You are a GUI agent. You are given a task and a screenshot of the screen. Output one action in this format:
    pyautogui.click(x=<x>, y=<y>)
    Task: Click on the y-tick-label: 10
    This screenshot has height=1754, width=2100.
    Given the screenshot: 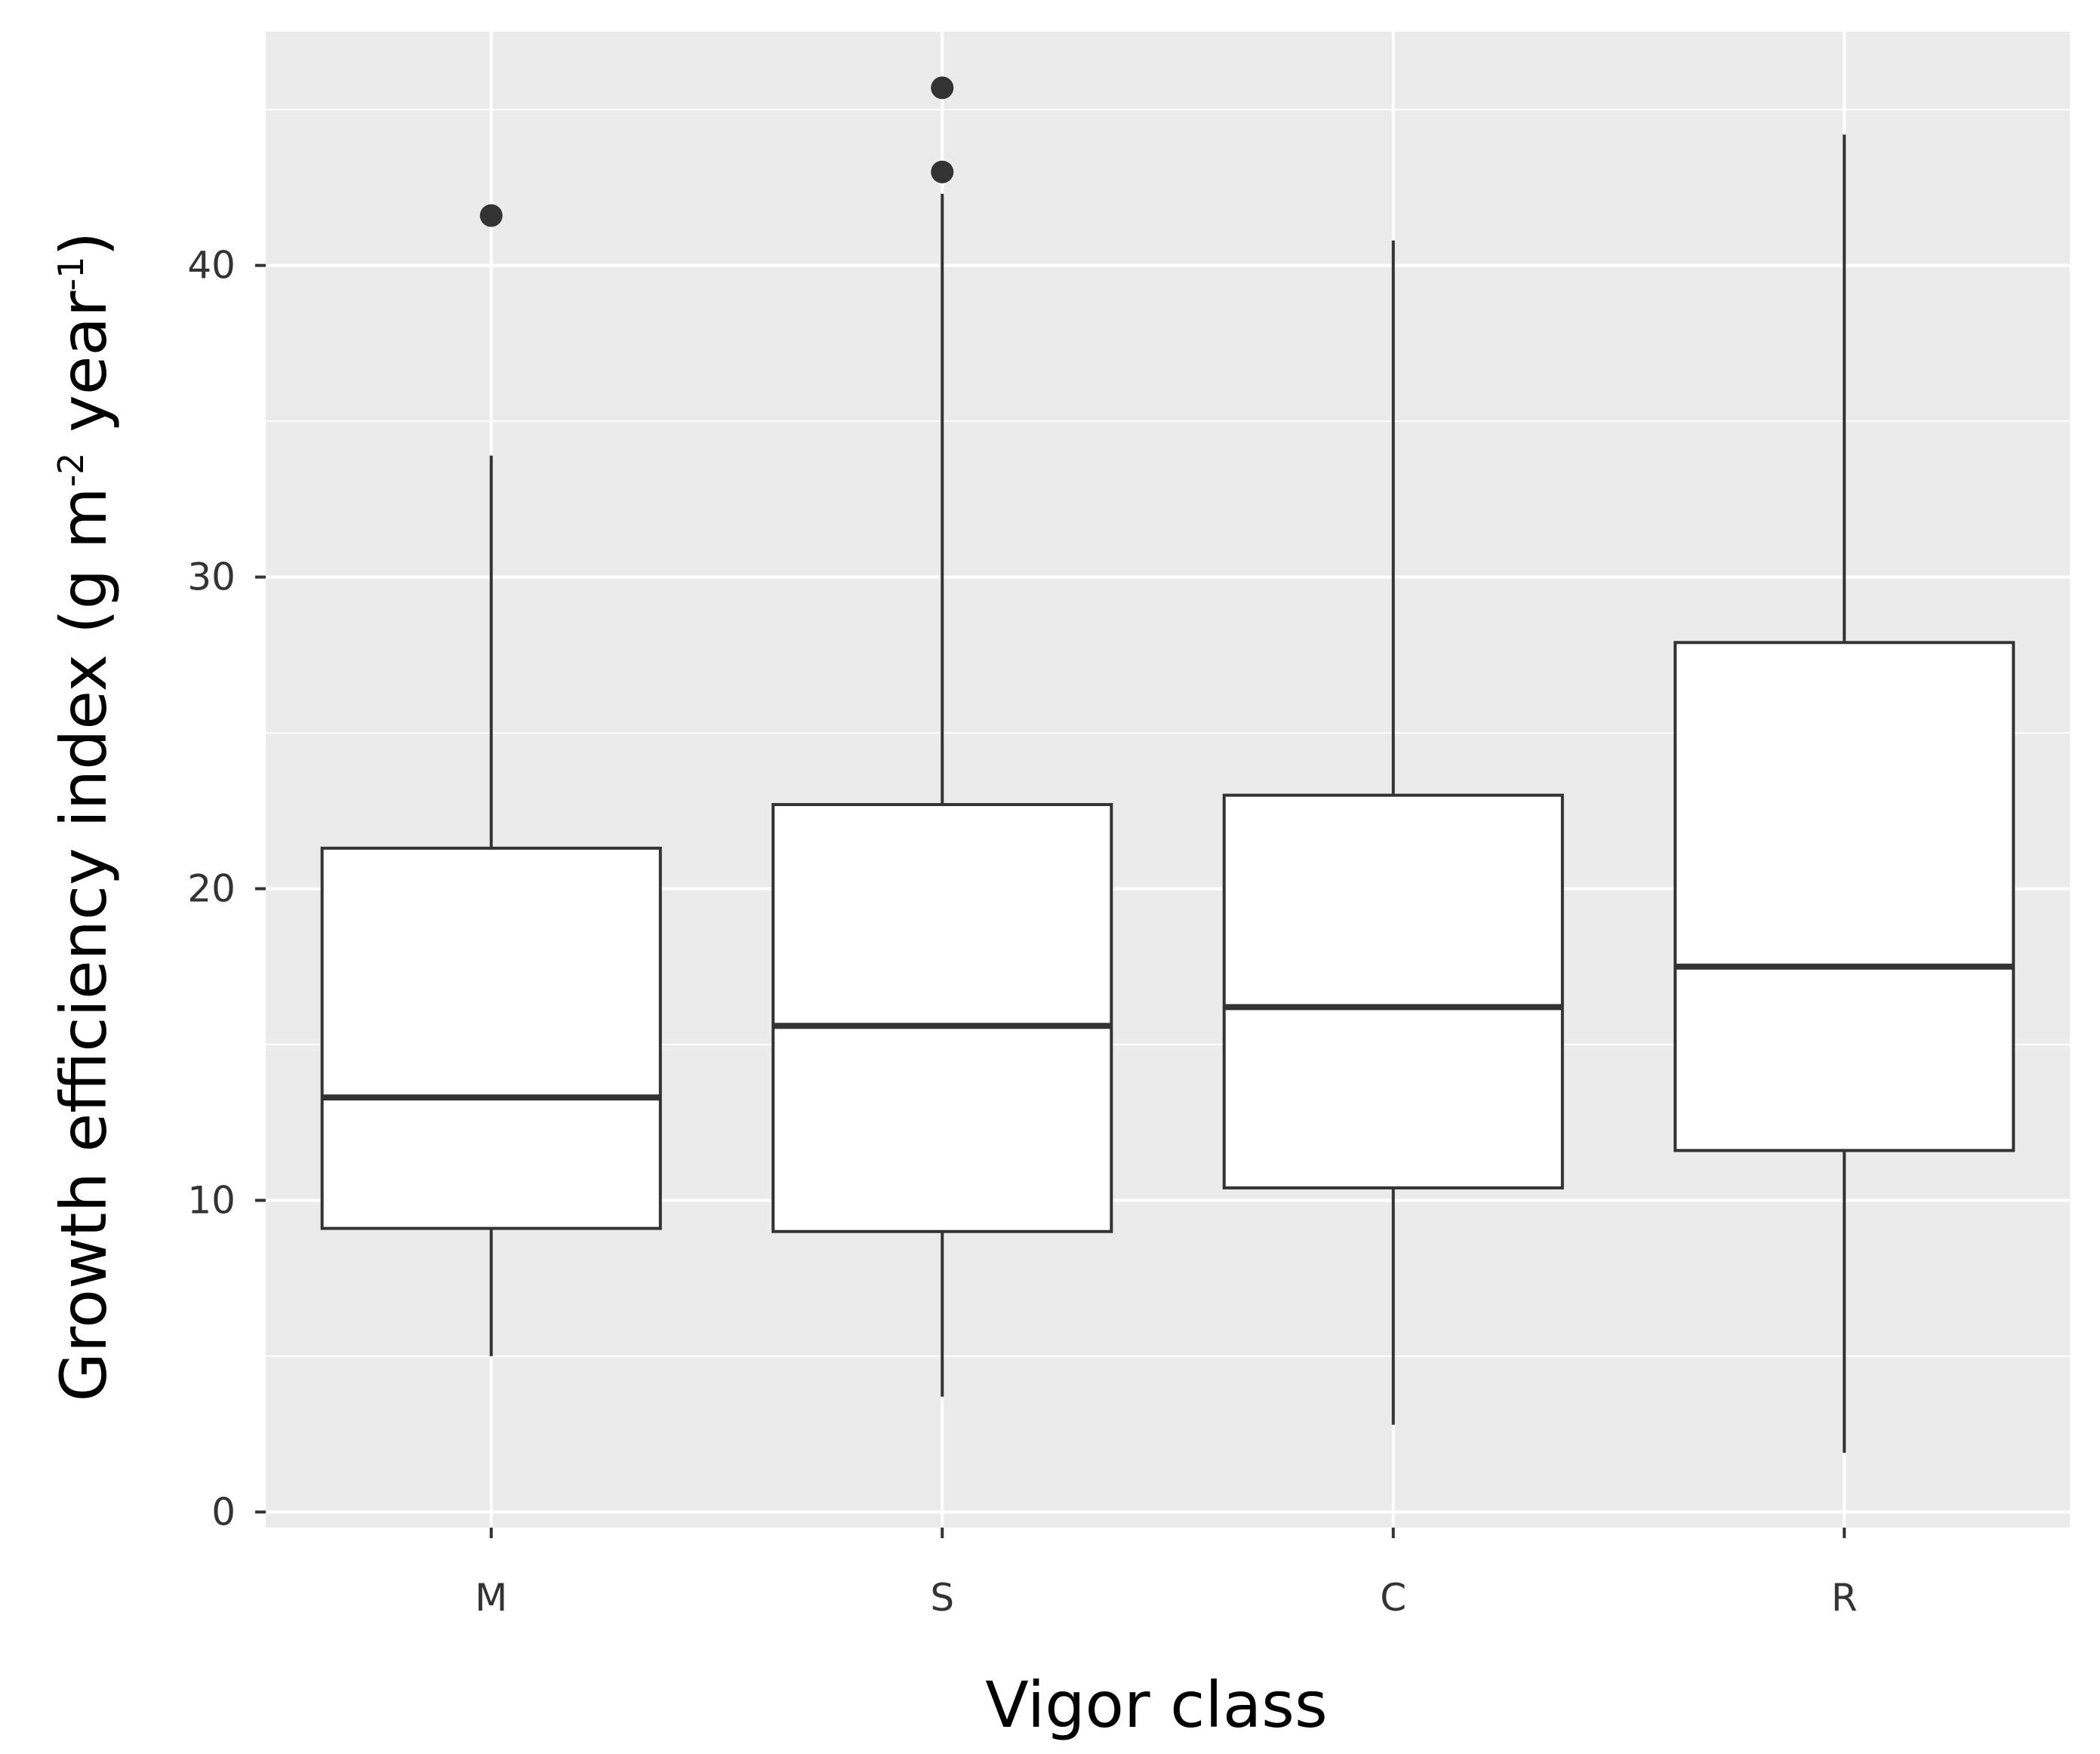 What is the action you would take?
    pyautogui.click(x=212, y=1200)
    